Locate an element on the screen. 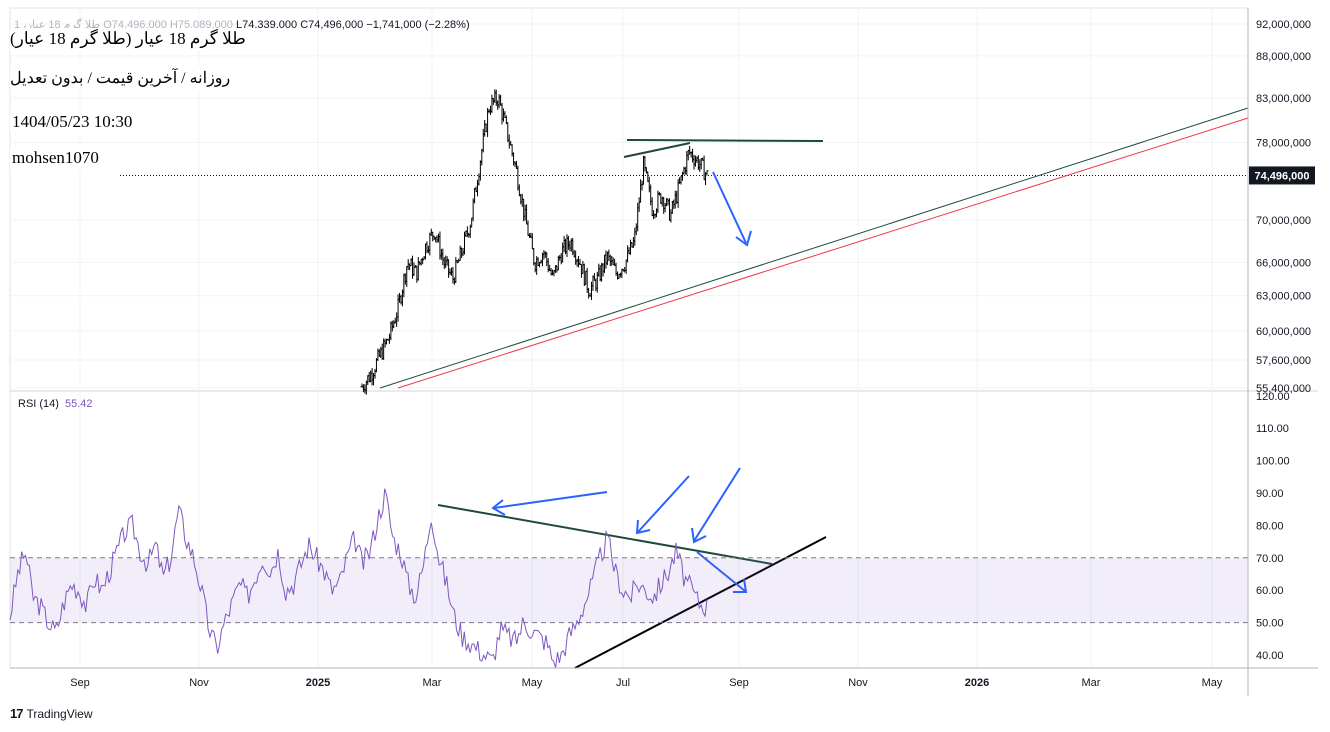 Image resolution: width=1330 pixels, height=732 pixels. rsi-band is located at coordinates (629, 590).